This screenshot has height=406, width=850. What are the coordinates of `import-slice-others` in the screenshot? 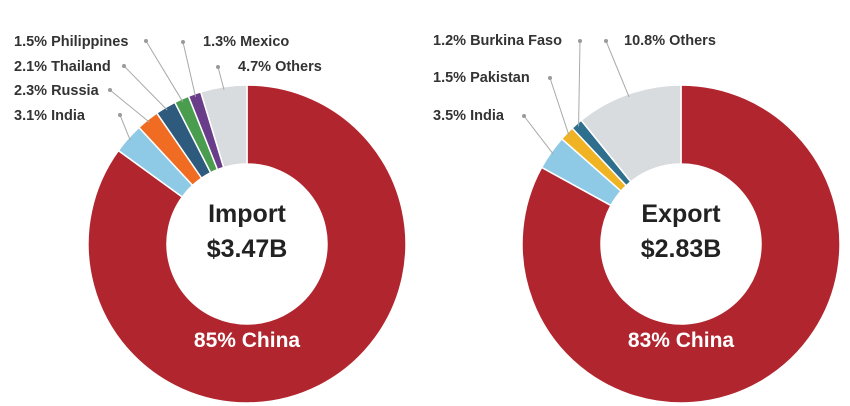 It's located at (223, 126).